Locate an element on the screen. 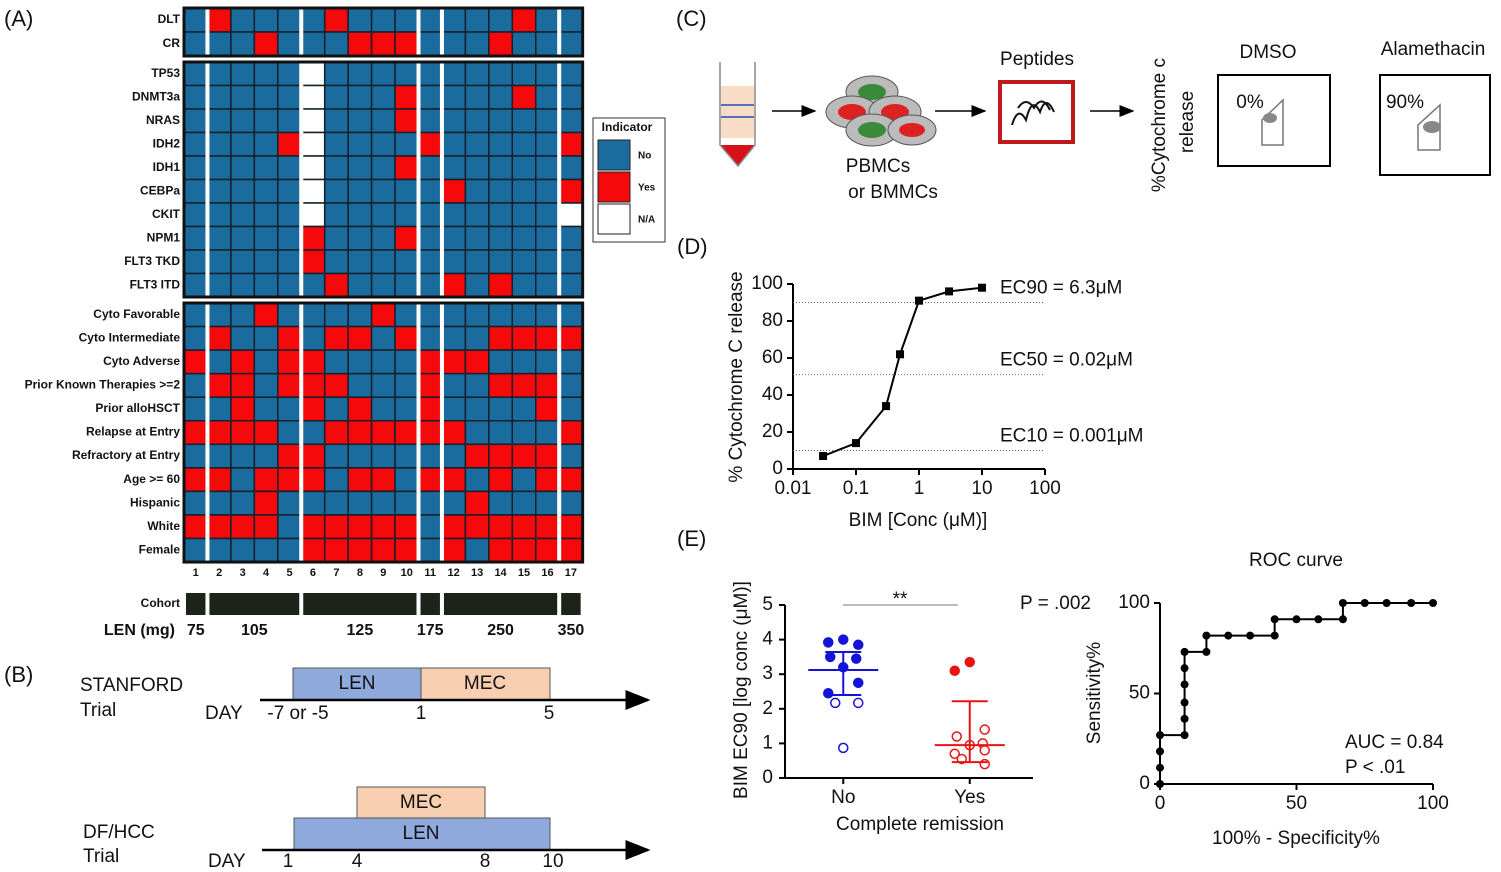 This screenshot has height=872, width=1501. y-tick-label: 1 is located at coordinates (767, 742).